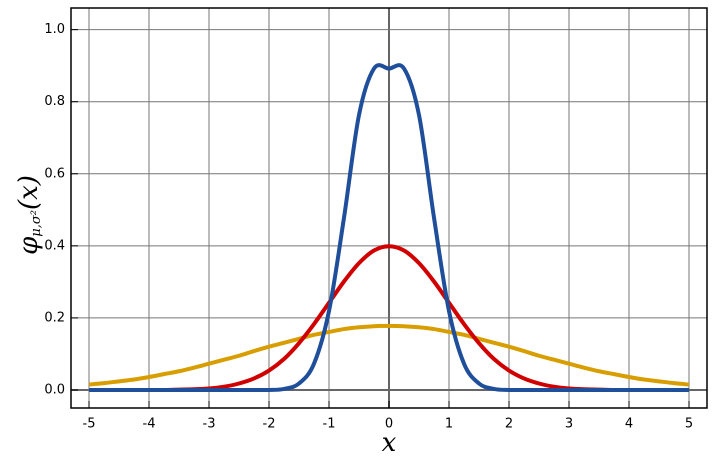 This screenshot has height=460, width=720. What do you see at coordinates (149, 424) in the screenshot?
I see `x-tick-label: -4` at bounding box center [149, 424].